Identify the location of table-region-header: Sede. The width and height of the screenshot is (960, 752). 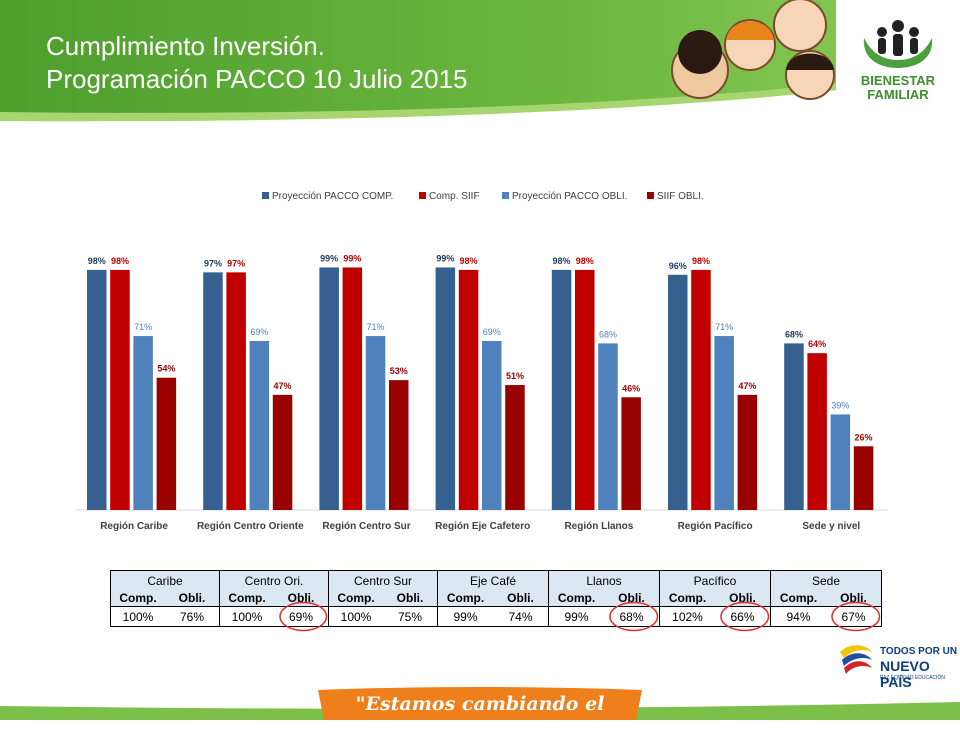
(826, 580).